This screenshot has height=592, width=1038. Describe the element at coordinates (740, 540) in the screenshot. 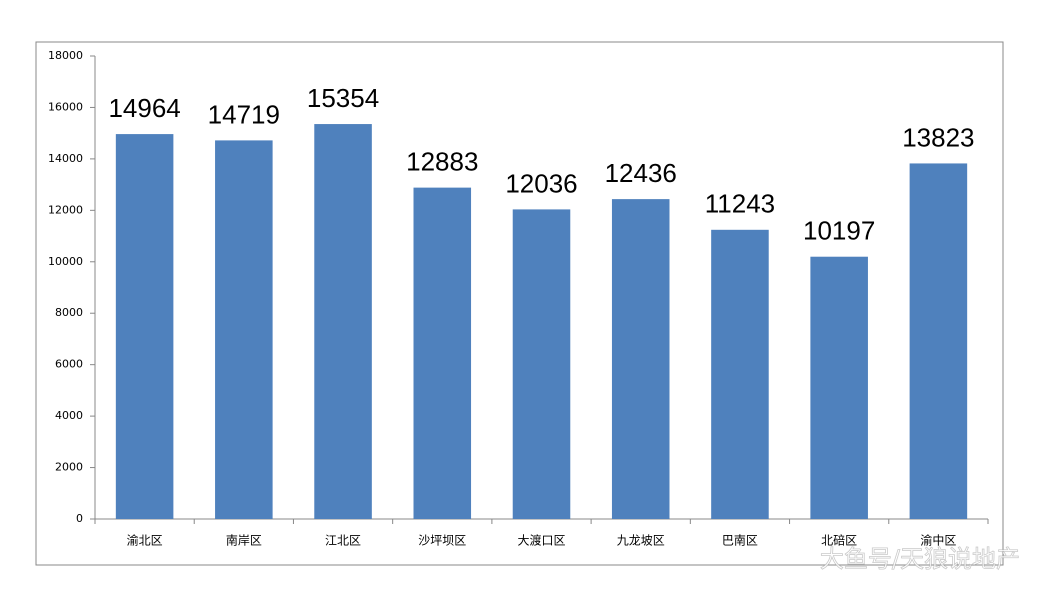

I see `x-tick-label: 巴南区` at that location.